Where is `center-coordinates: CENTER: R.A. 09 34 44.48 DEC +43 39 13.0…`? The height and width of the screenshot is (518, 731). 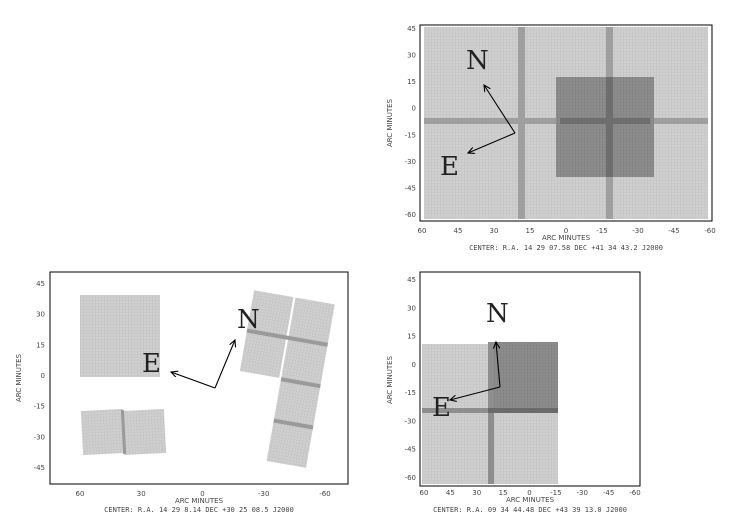 center-coordinates: CENTER: R.A. 09 34 44.48 DEC +43 39 13.0… is located at coordinates (530, 510).